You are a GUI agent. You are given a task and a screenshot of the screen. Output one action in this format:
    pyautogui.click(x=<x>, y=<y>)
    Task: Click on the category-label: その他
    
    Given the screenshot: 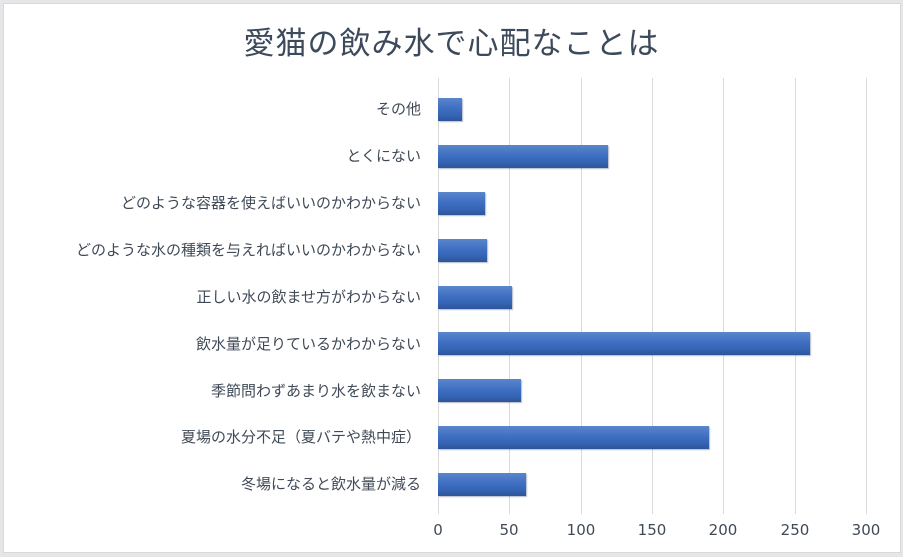 What is the action you would take?
    pyautogui.click(x=398, y=109)
    